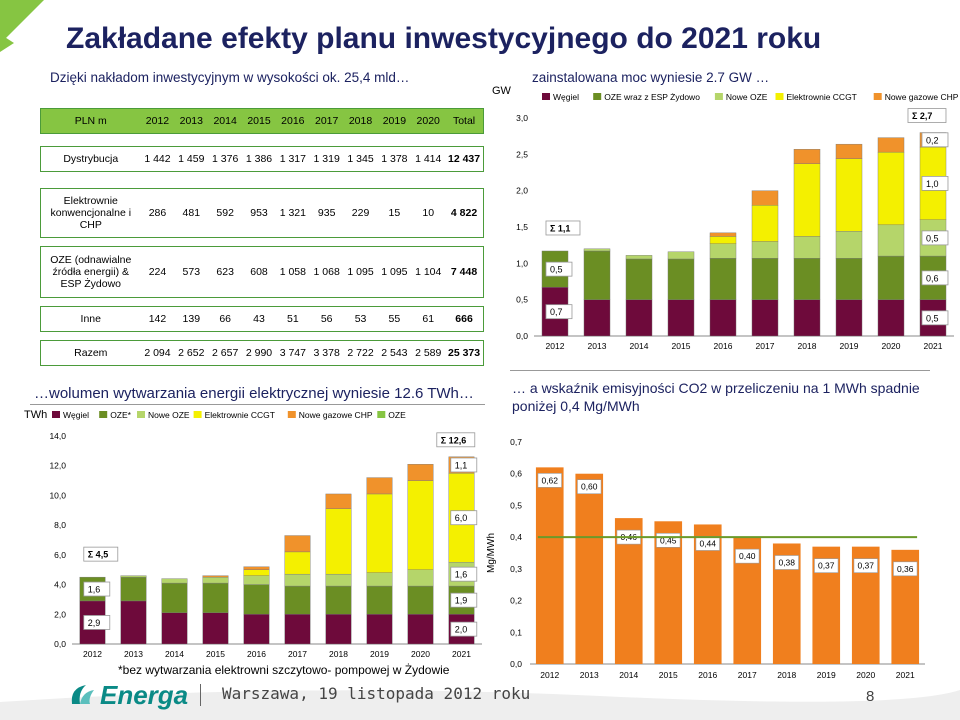 The image size is (960, 720). Describe the element at coordinates (516, 537) in the screenshot. I see `y-tick-label: 0,4` at that location.